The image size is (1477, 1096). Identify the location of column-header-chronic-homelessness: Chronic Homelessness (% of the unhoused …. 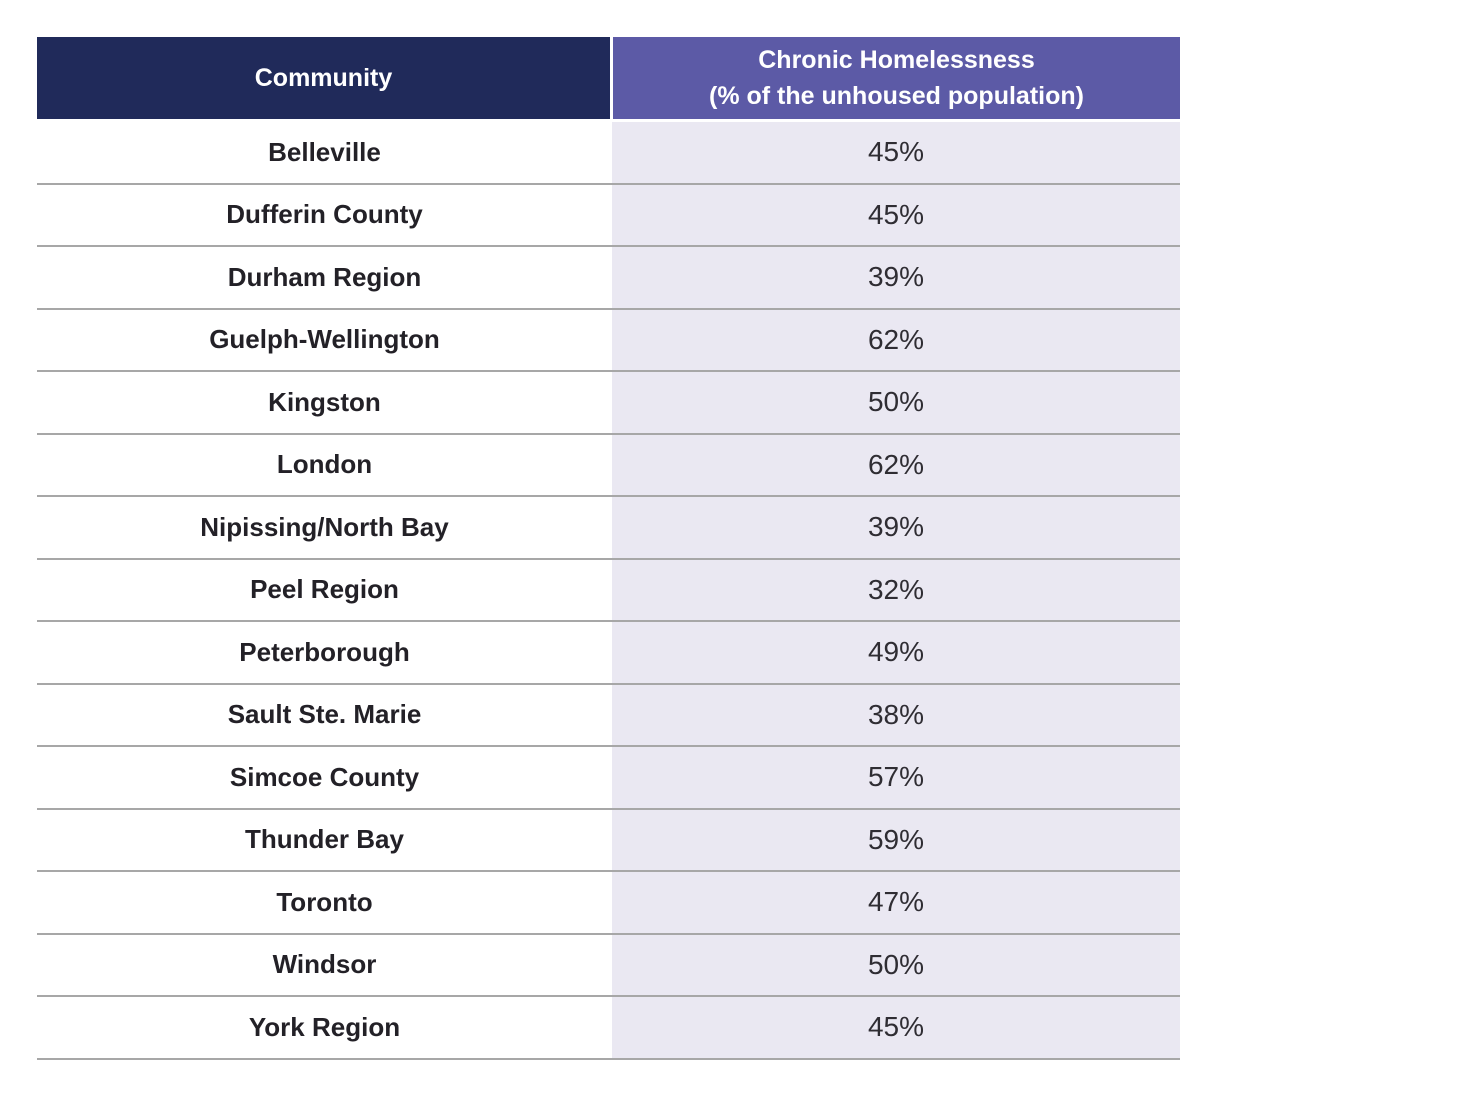
(896, 78).